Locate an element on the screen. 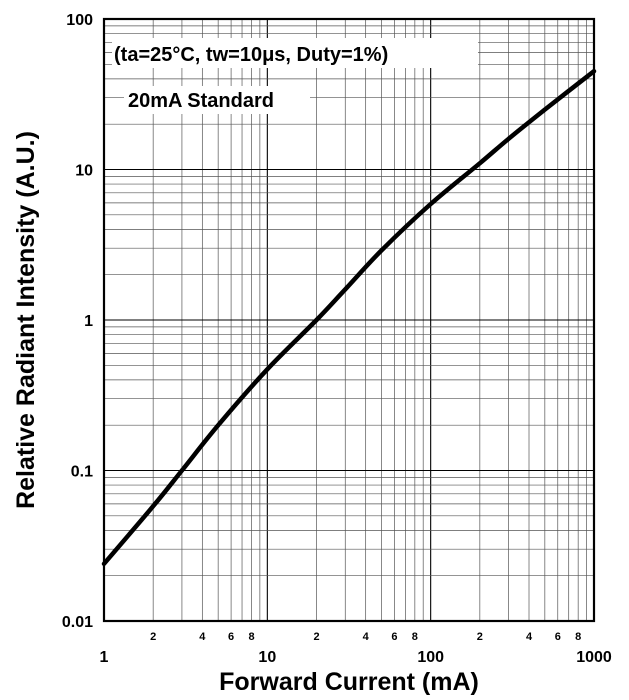 Image resolution: width=629 pixels, height=700 pixels. x-major-tick-label: 1000 is located at coordinates (594, 657).